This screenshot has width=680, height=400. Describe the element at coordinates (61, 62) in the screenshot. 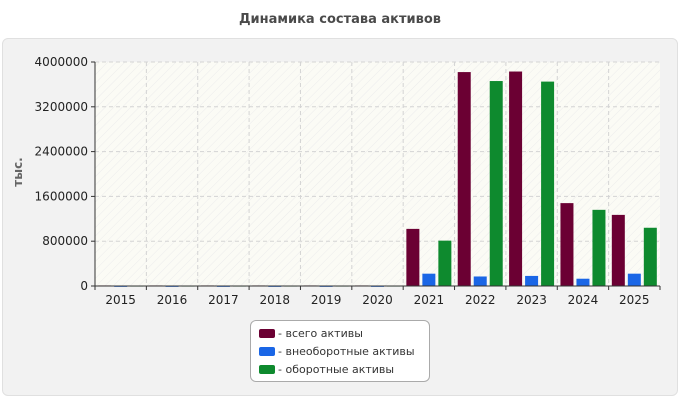

I see `y-tick-label: 4000000` at that location.